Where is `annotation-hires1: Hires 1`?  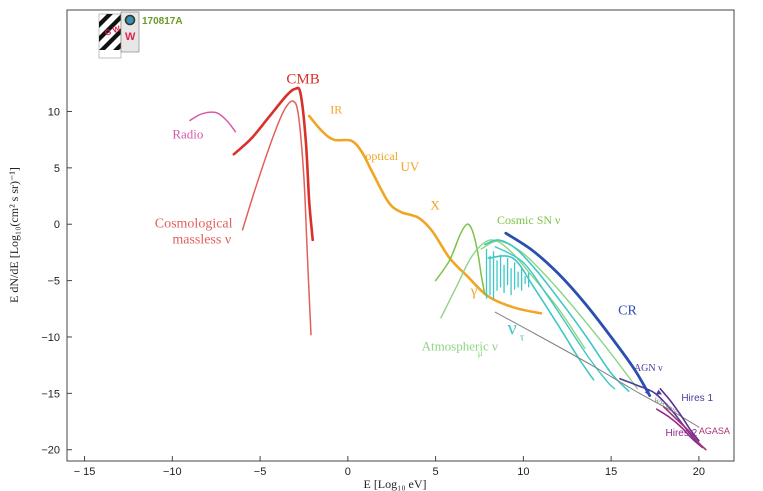
annotation-hires1: Hires 1 is located at coordinates (697, 398).